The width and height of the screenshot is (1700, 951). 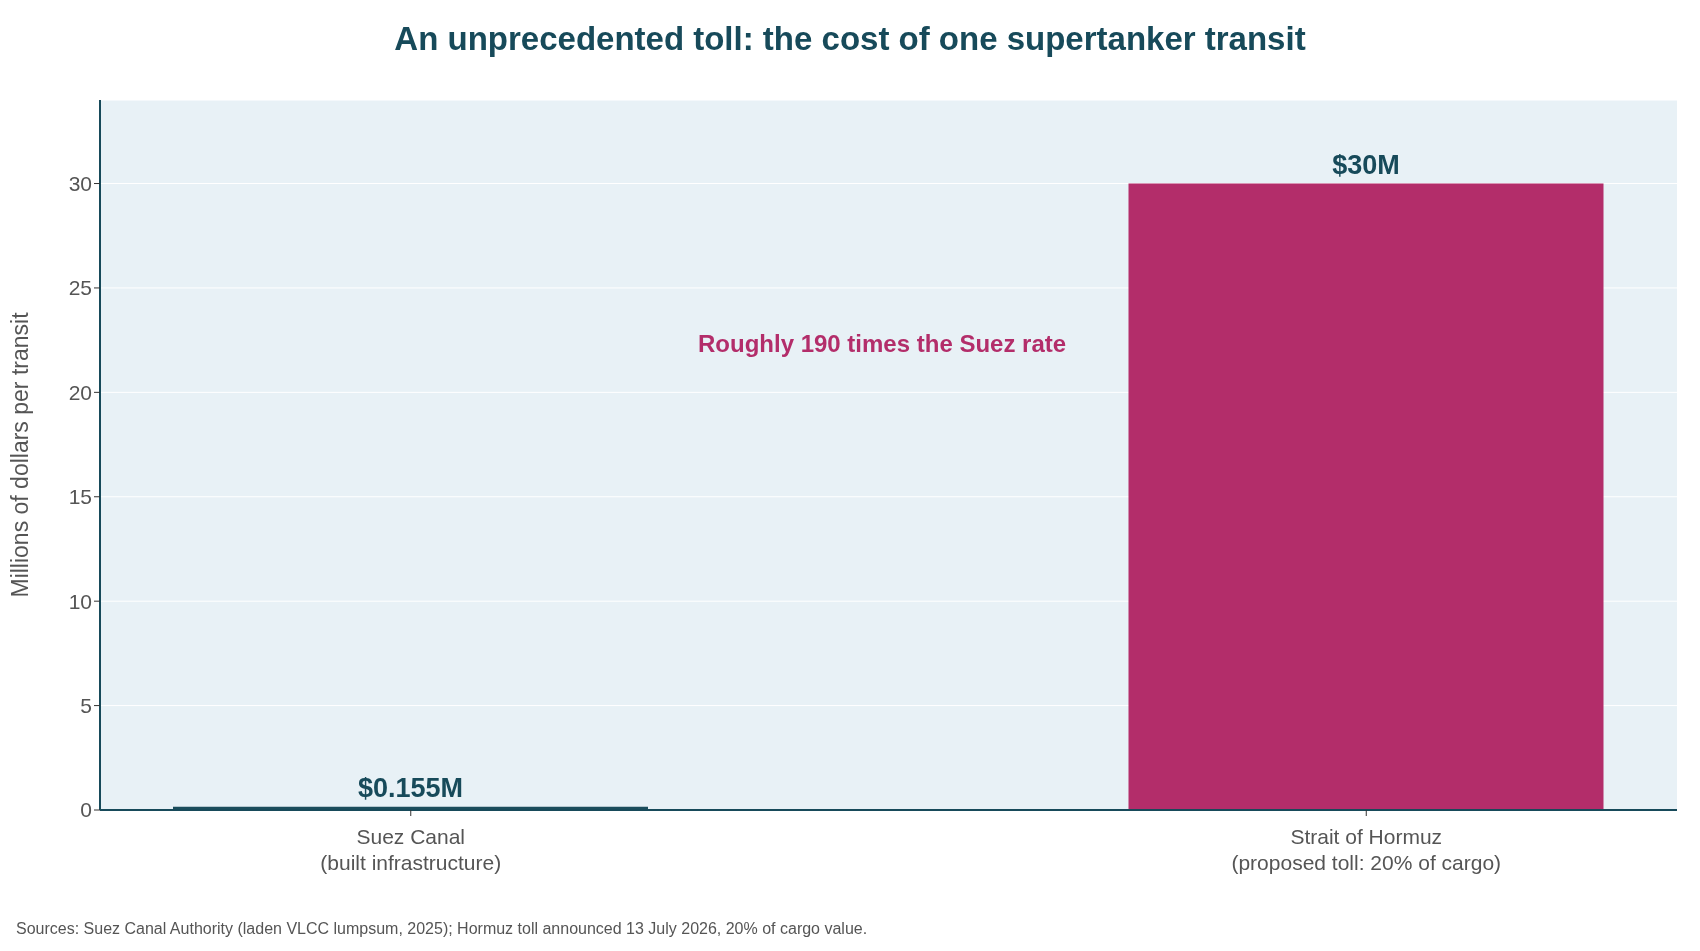 What do you see at coordinates (410, 787) in the screenshot?
I see `data-label: $0.155M` at bounding box center [410, 787].